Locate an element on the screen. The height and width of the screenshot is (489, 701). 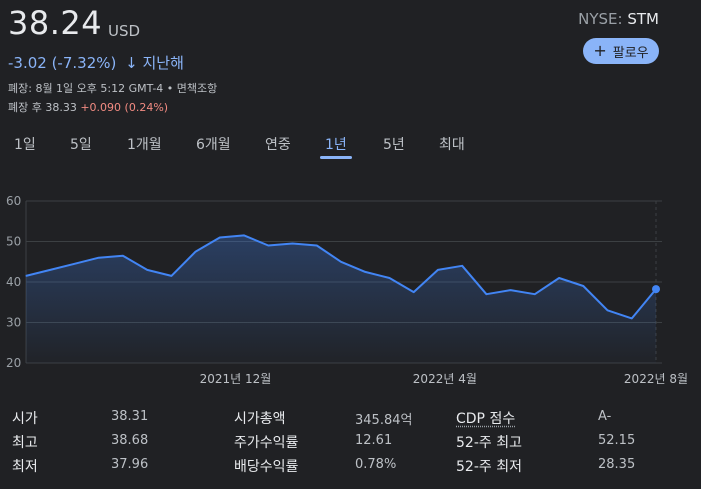
tab-5-year: 5년 is located at coordinates (394, 145).